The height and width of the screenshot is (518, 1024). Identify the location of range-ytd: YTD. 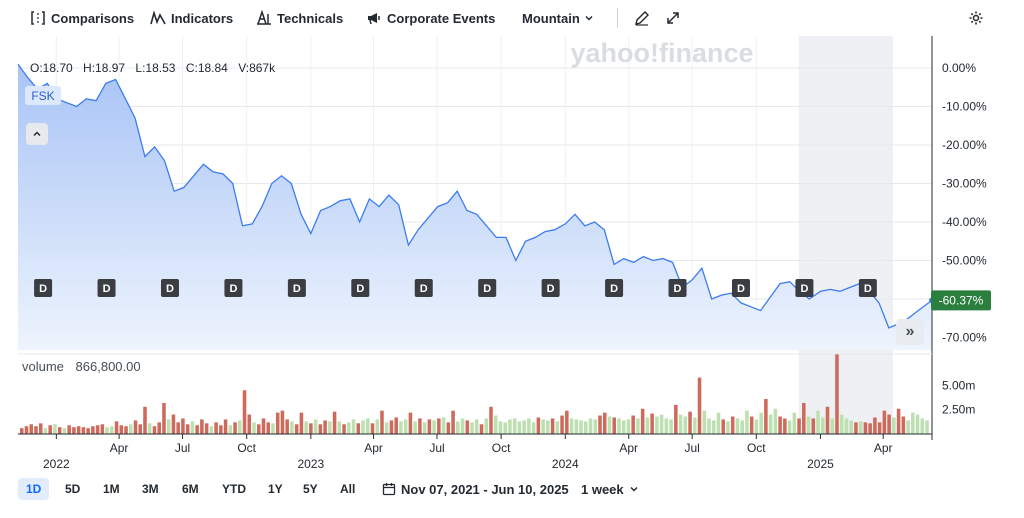
(234, 489).